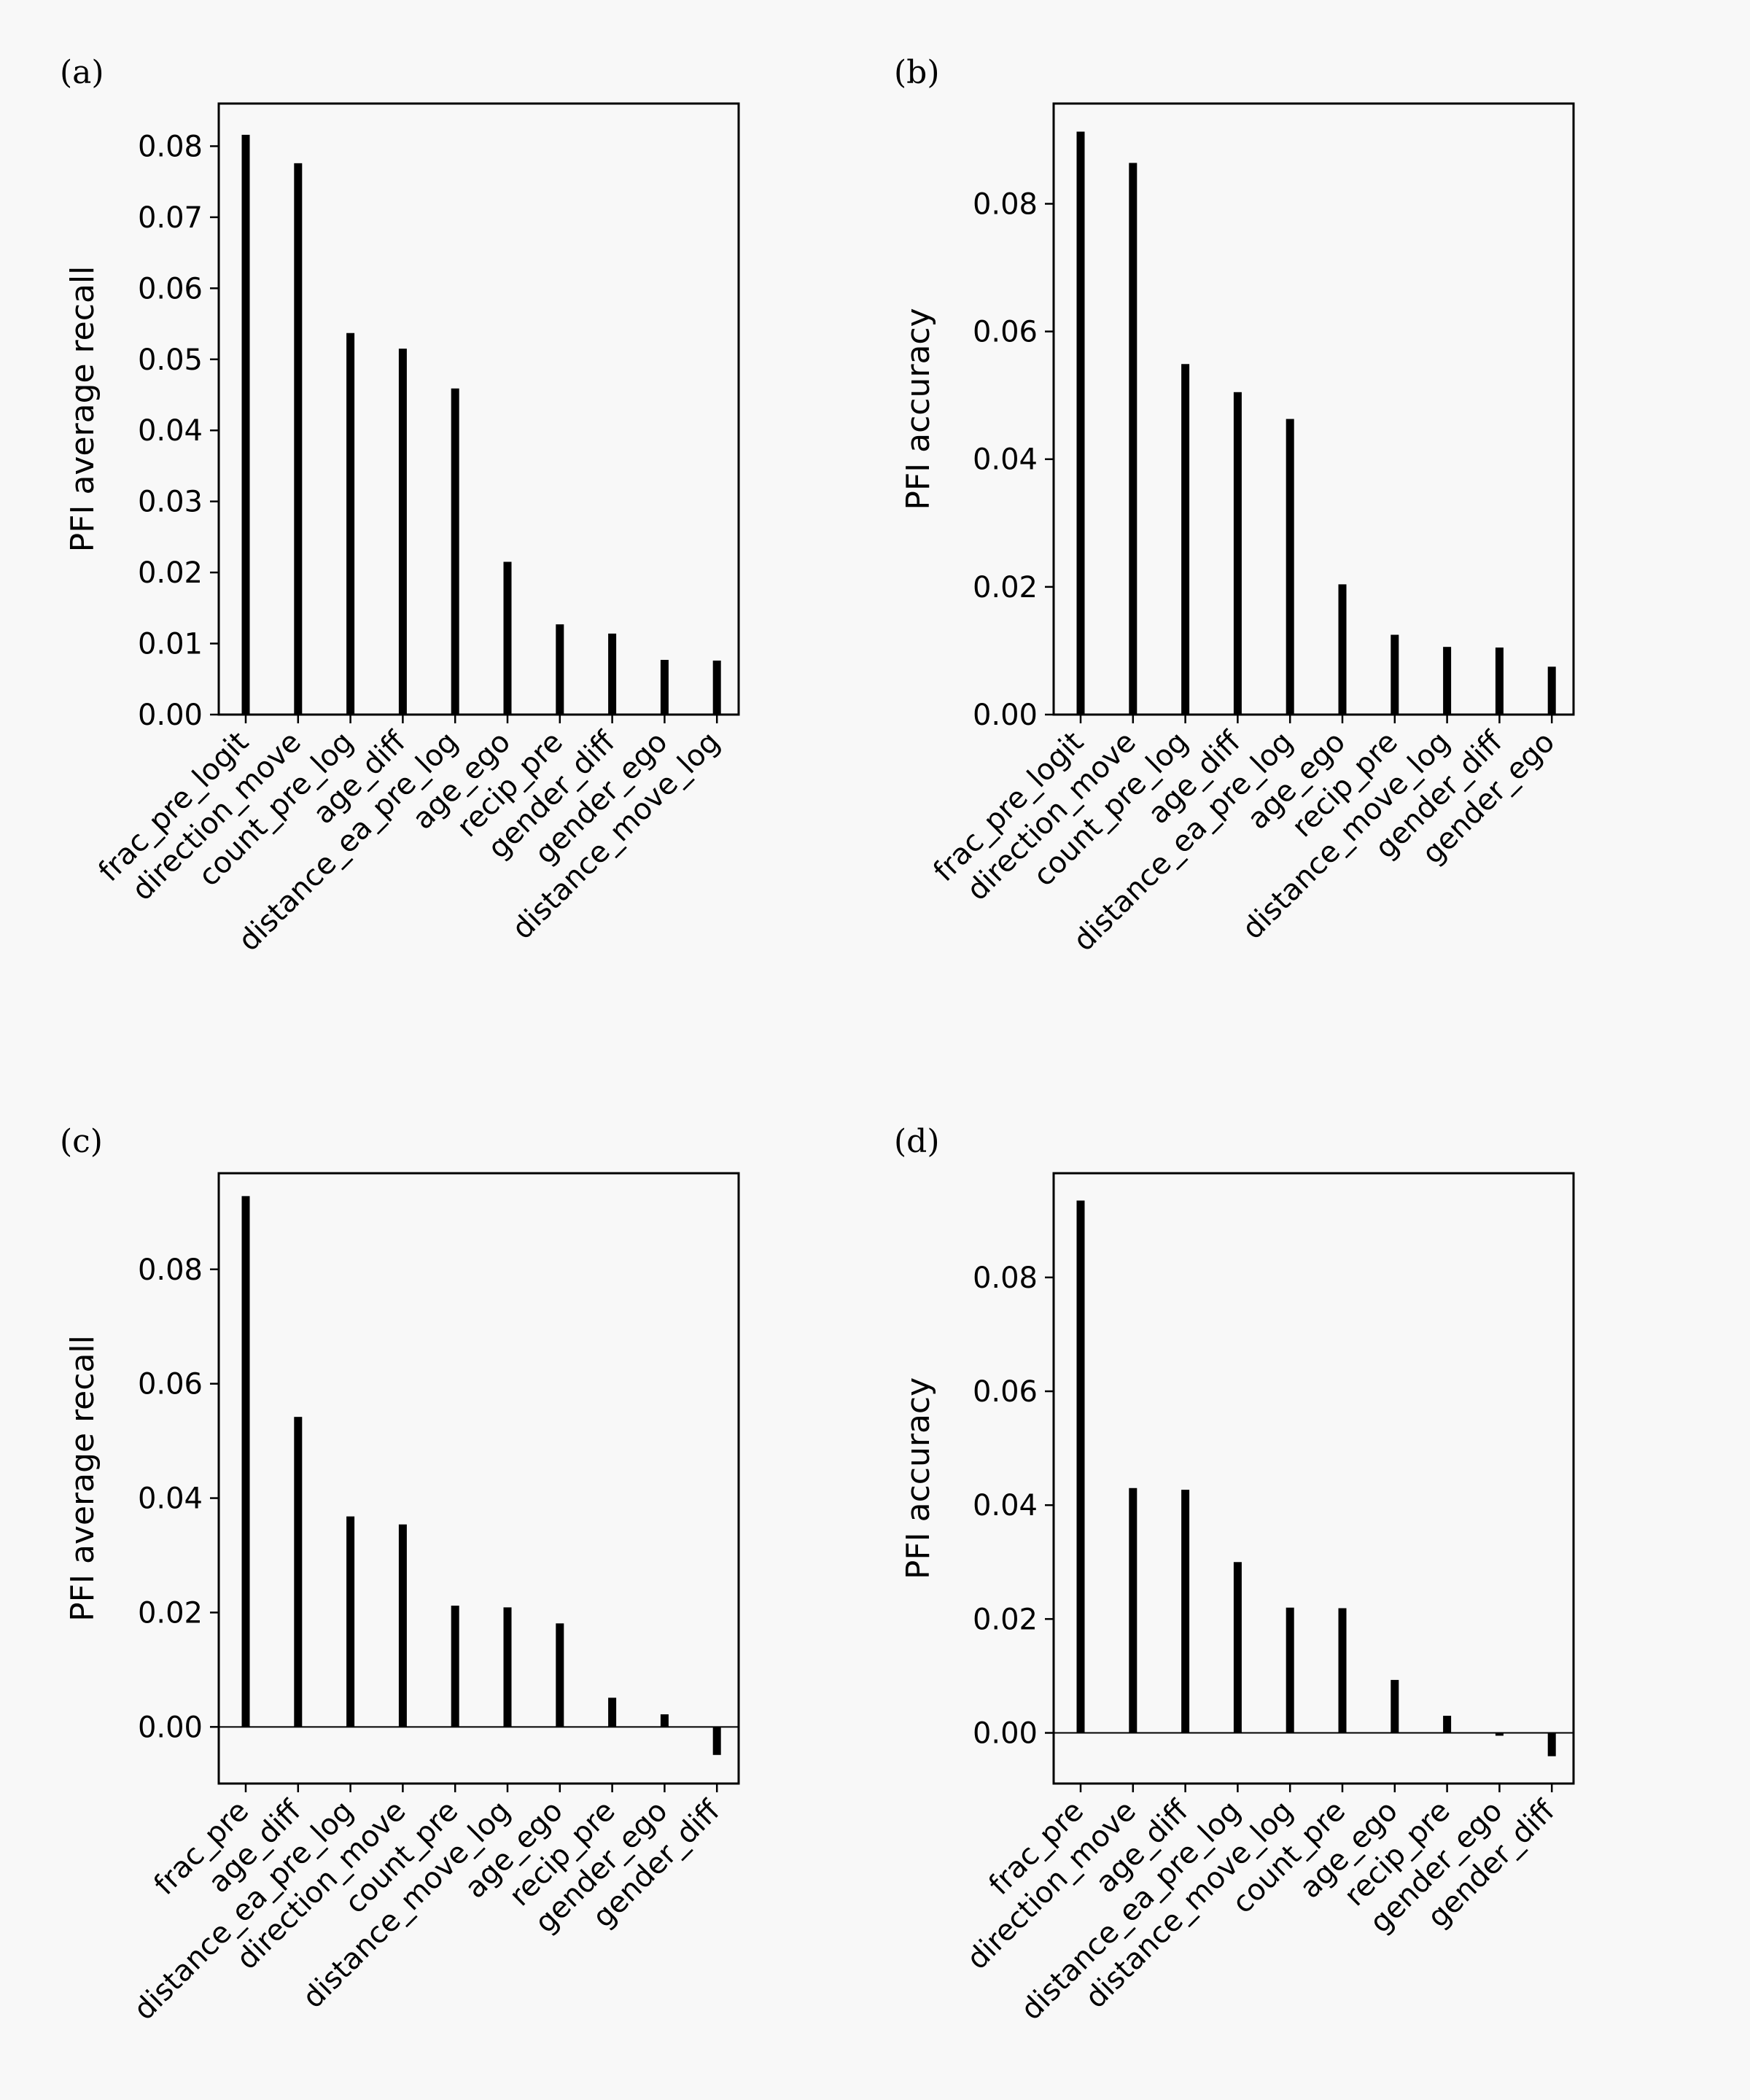 The image size is (1750, 2100). What do you see at coordinates (170, 644) in the screenshot?
I see `y-tick-label: 0.01` at bounding box center [170, 644].